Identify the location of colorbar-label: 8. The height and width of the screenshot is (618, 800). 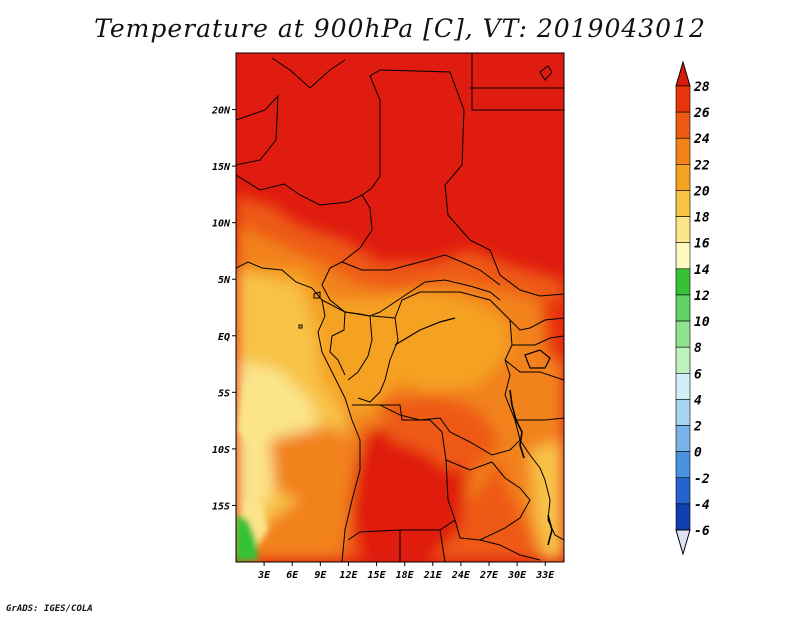
(698, 348).